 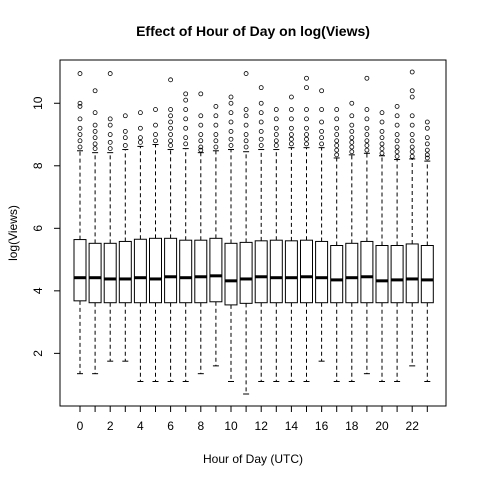 What do you see at coordinates (322, 426) in the screenshot?
I see `x-tick-label: 16` at bounding box center [322, 426].